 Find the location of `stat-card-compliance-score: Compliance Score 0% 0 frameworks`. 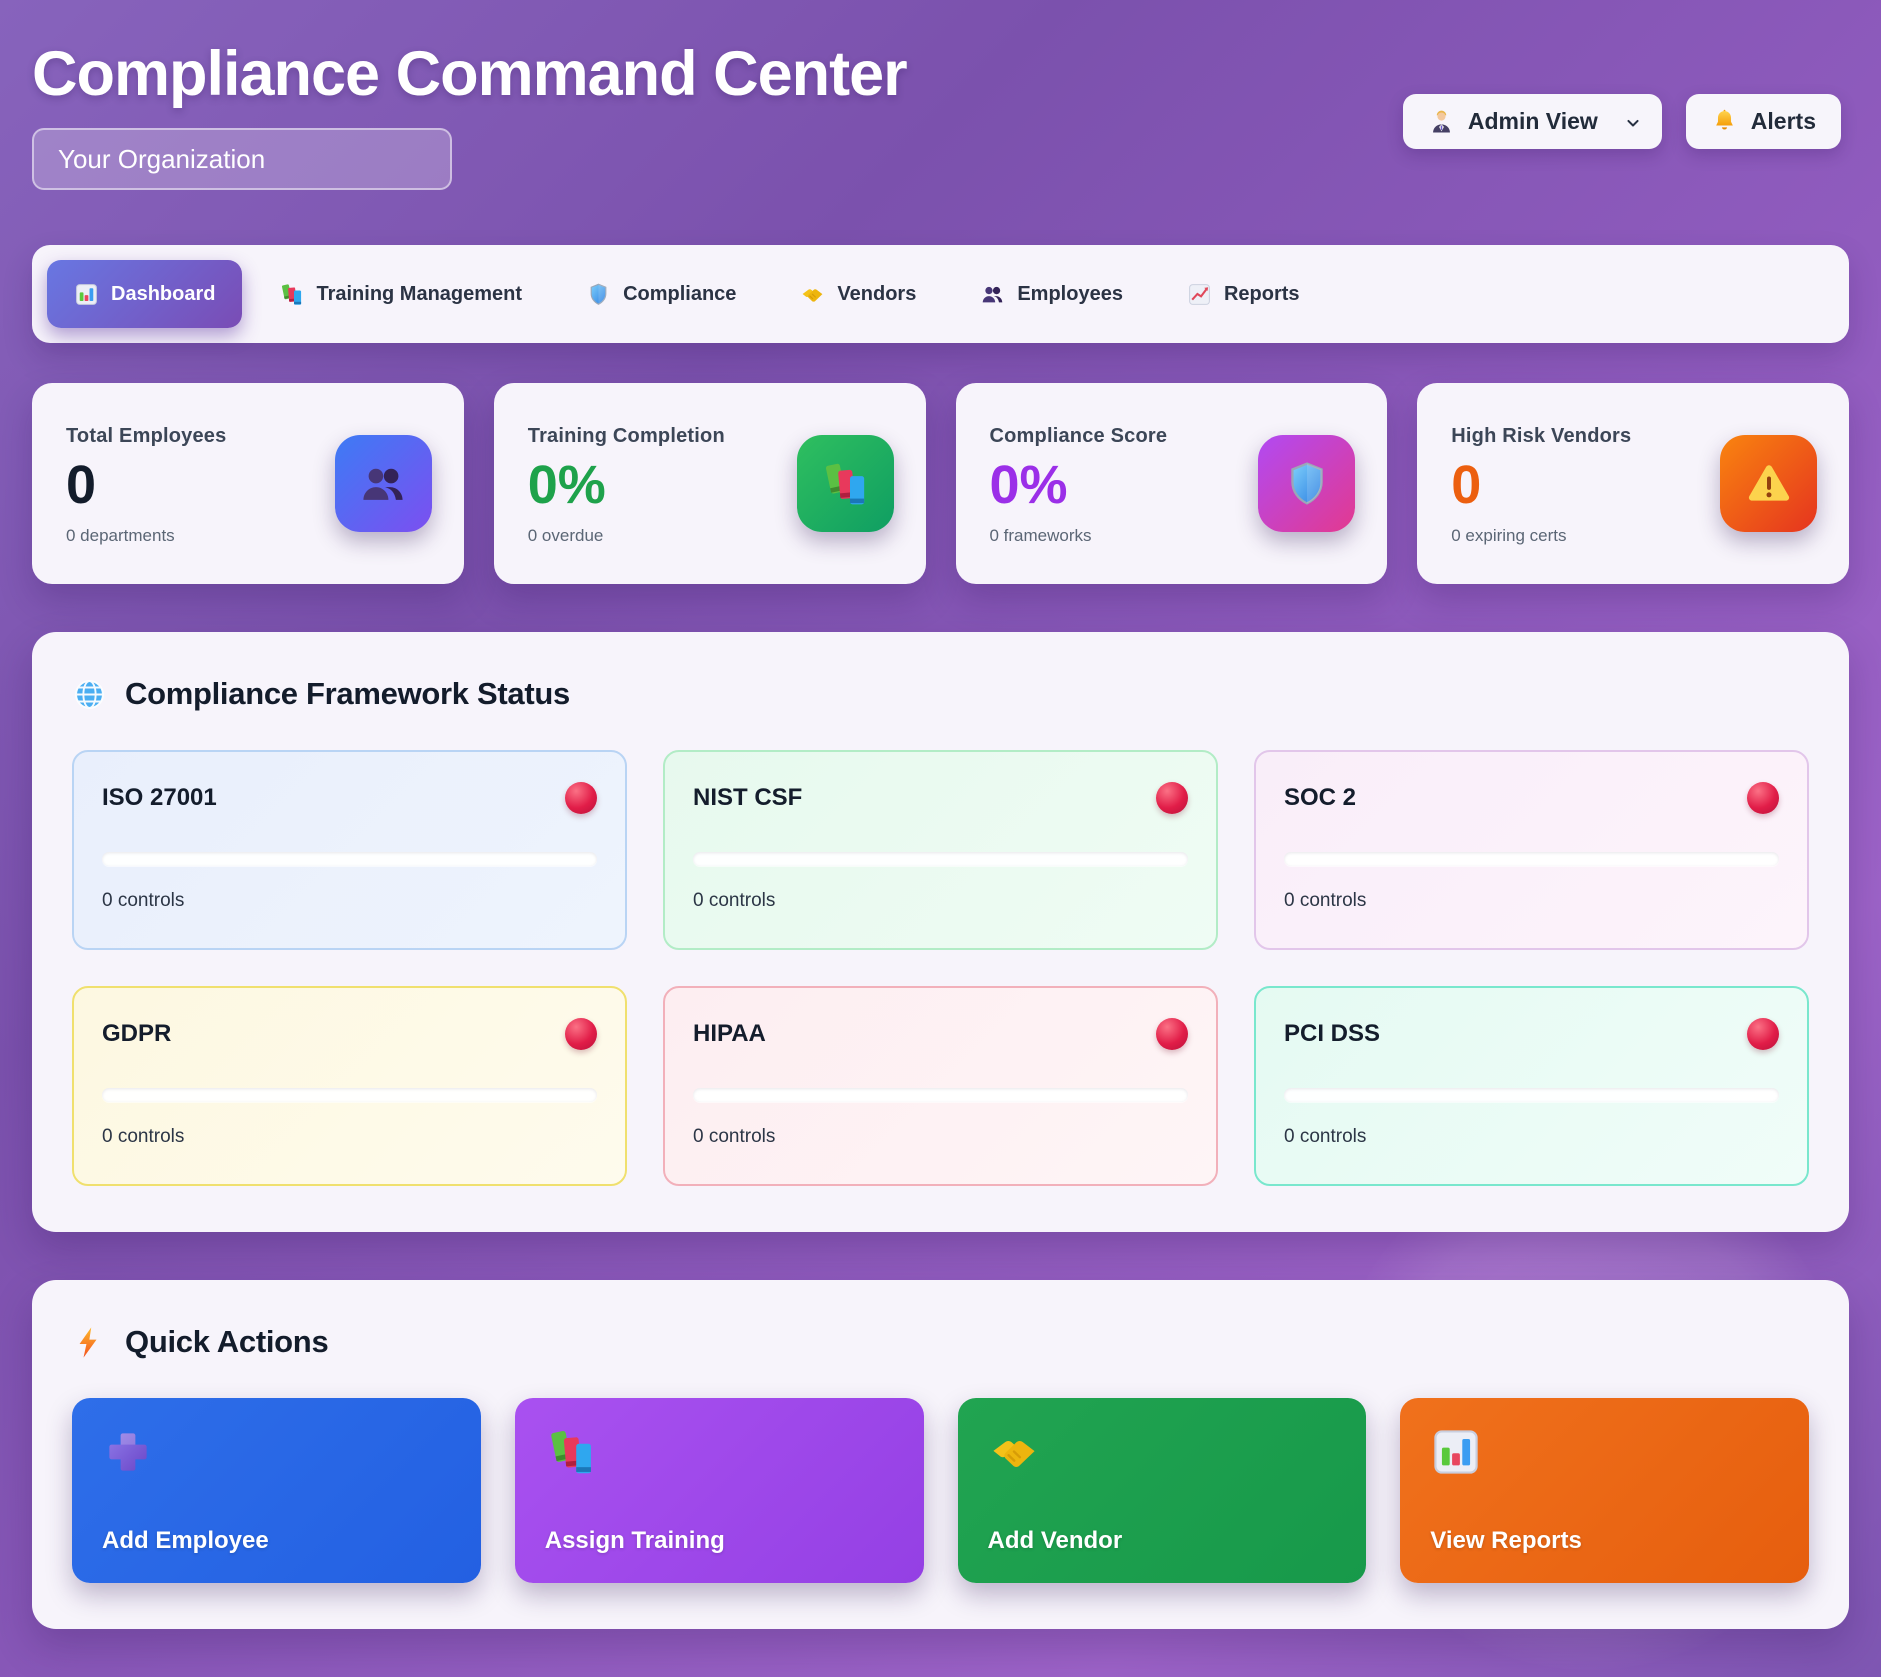

stat-card-compliance-score: Compliance Score 0% 0 frameworks is located at coordinates (1171, 483).